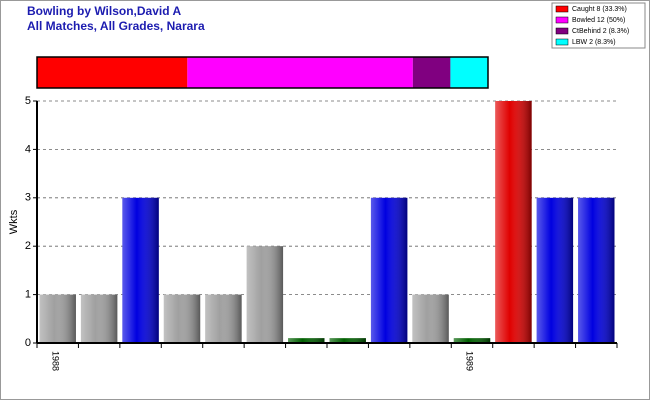 This screenshot has width=650, height=400. Describe the element at coordinates (116, 26) in the screenshot. I see `chart-subtitle: All Matches, All Grades, Narara` at that location.